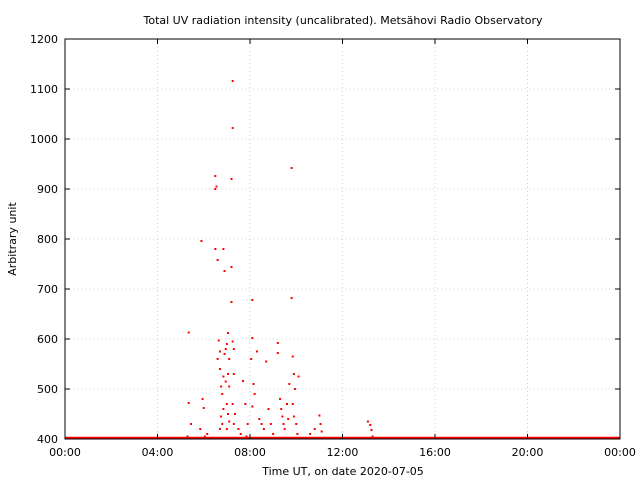 This screenshot has height=480, width=640. I want to click on x-tick-label: 12:00, so click(343, 452).